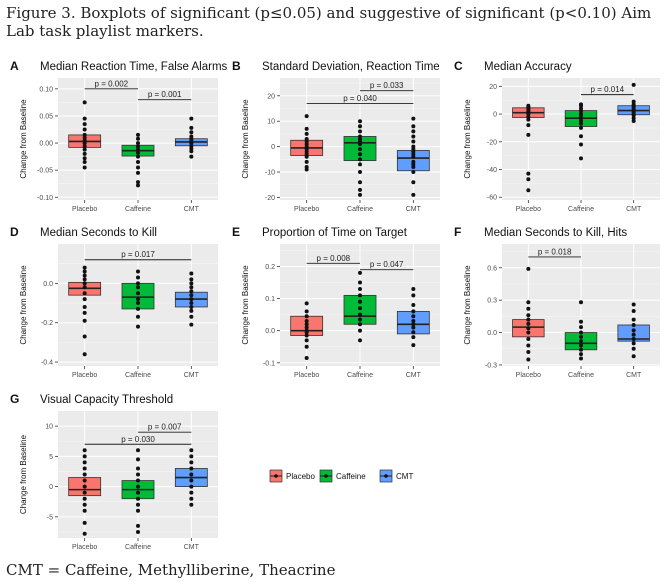 This screenshot has width=672, height=584. What do you see at coordinates (458, 66) in the screenshot?
I see `panel-letter: C` at bounding box center [458, 66].